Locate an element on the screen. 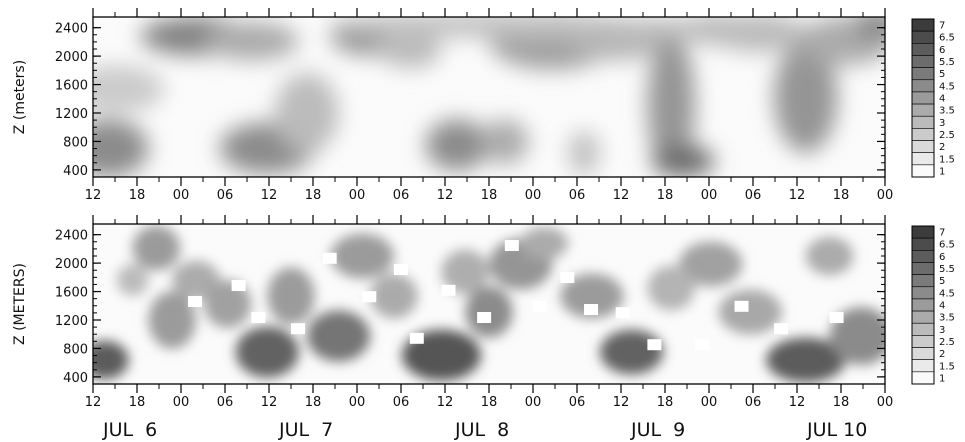  date-label: JUL 10 is located at coordinates (836, 430).